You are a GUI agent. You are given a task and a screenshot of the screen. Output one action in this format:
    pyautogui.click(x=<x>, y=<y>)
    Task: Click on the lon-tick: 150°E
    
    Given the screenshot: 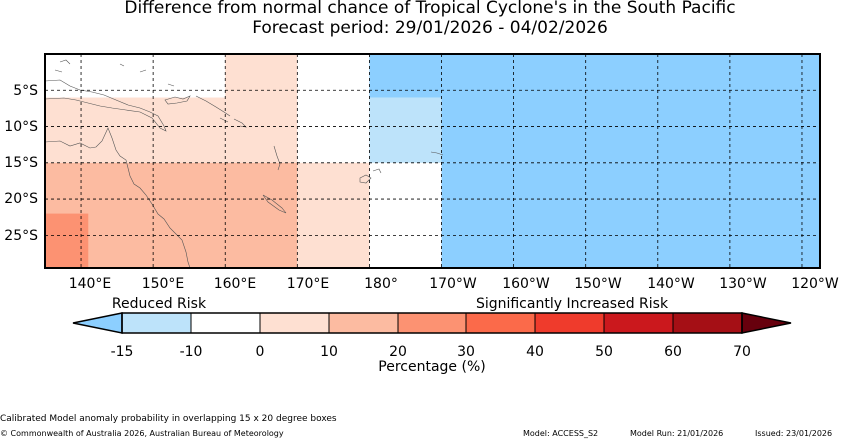 What is the action you would take?
    pyautogui.click(x=163, y=284)
    